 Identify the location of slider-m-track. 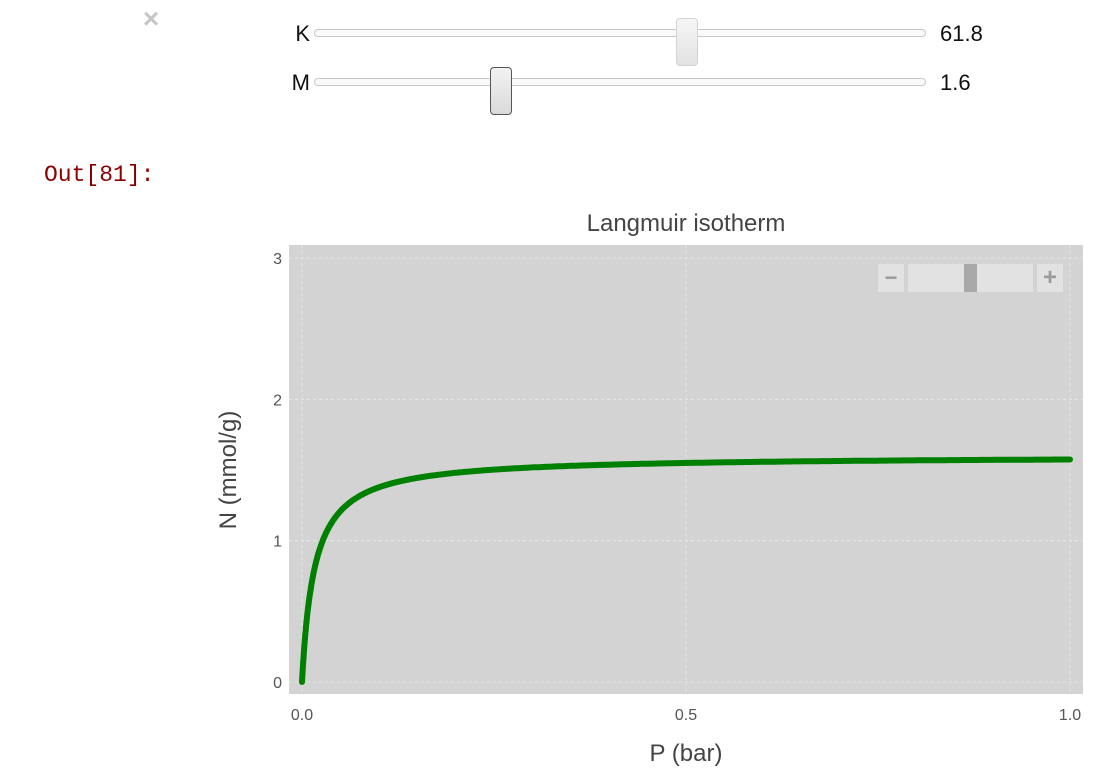
(620, 91).